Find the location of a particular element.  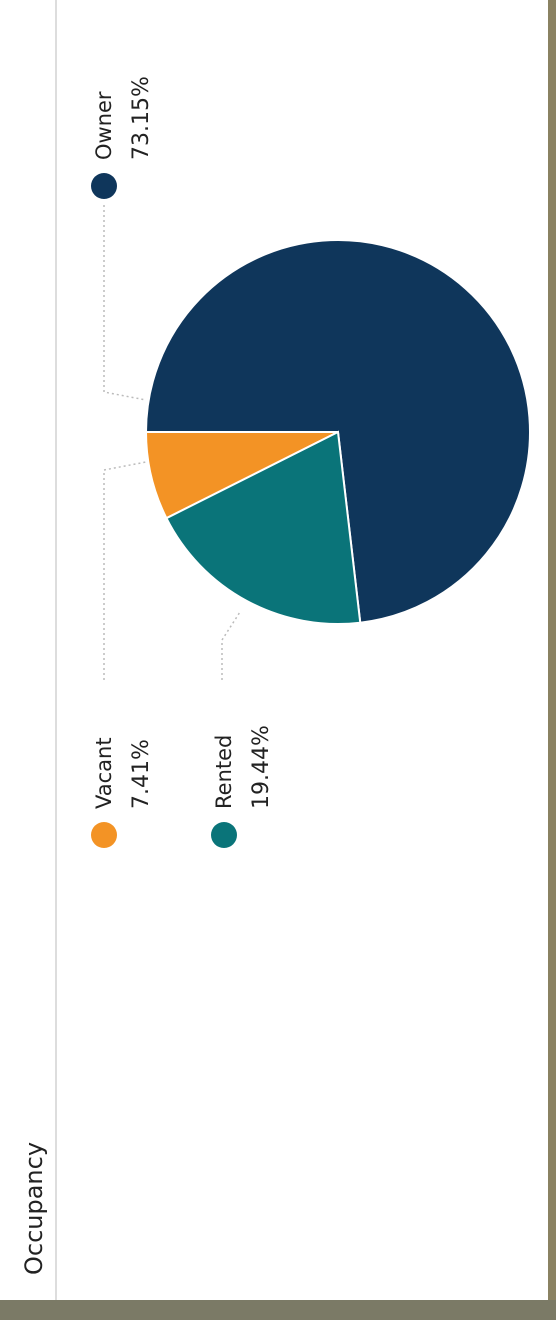

value-label: 19.44% is located at coordinates (261, 767).